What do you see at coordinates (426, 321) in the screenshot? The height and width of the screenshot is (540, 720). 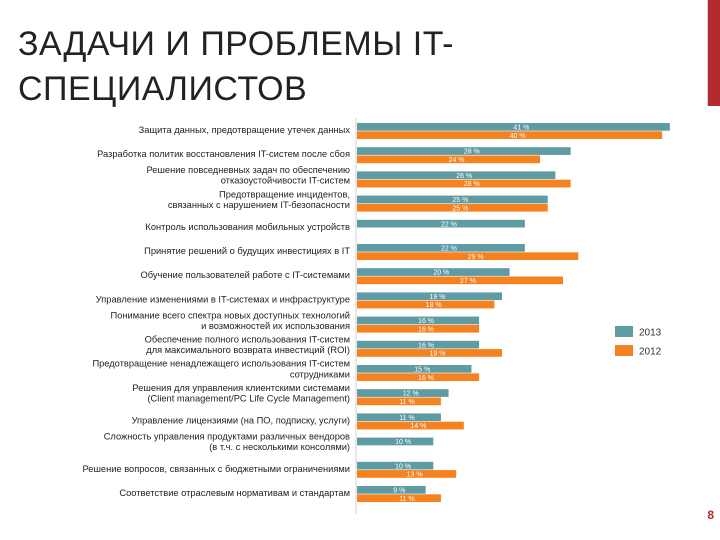 I see `data-label-2013: 16 %` at bounding box center [426, 321].